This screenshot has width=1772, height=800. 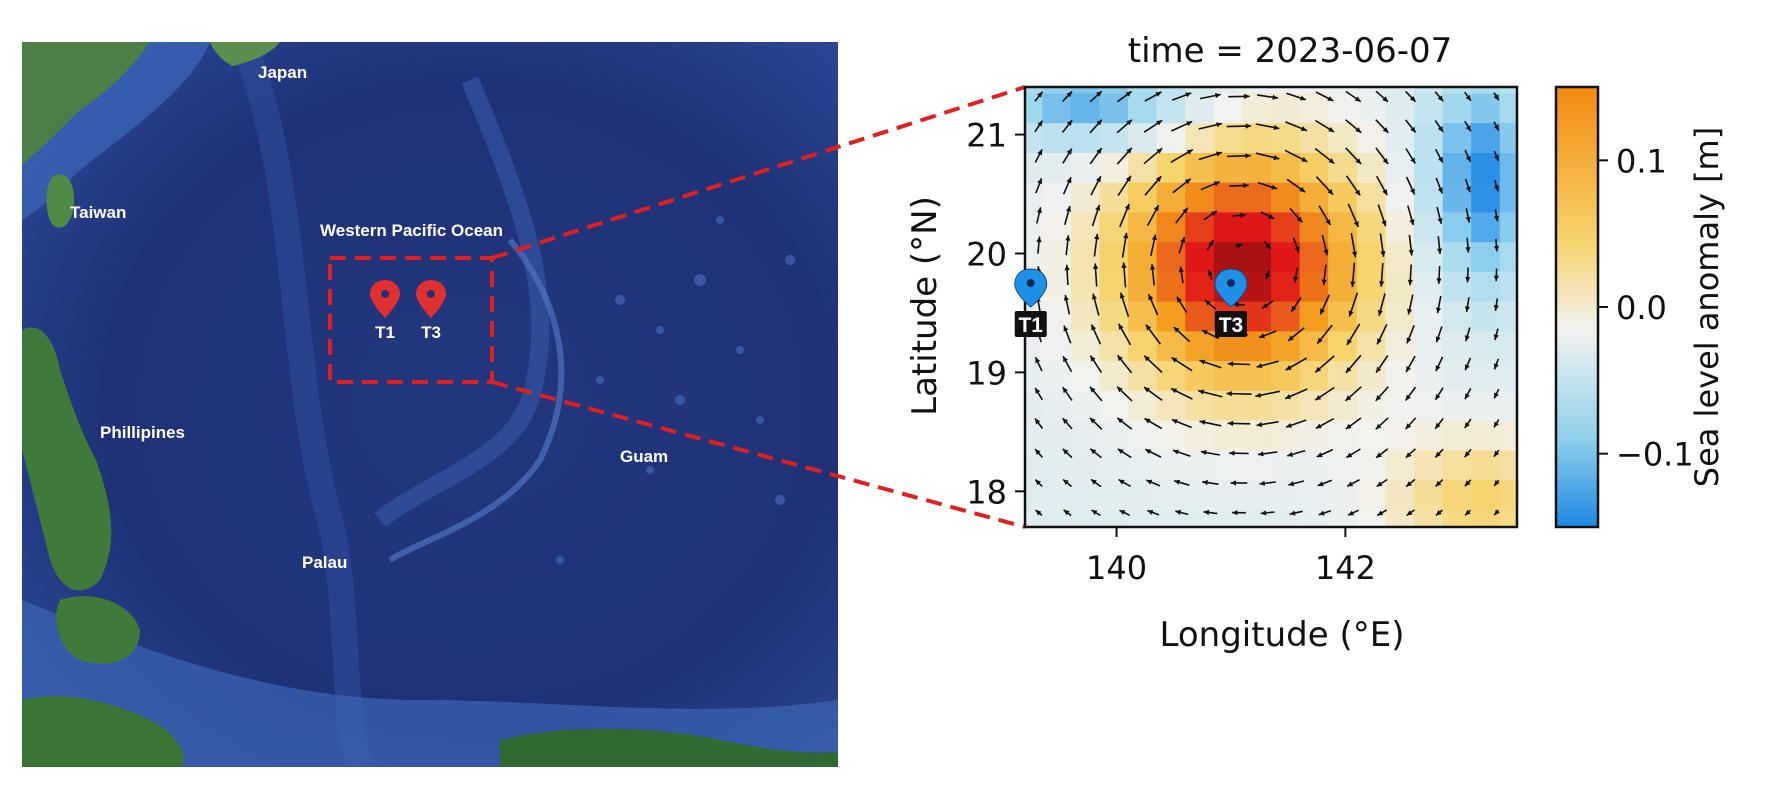 What do you see at coordinates (669, 747) in the screenshot?
I see `land-newguinea` at bounding box center [669, 747].